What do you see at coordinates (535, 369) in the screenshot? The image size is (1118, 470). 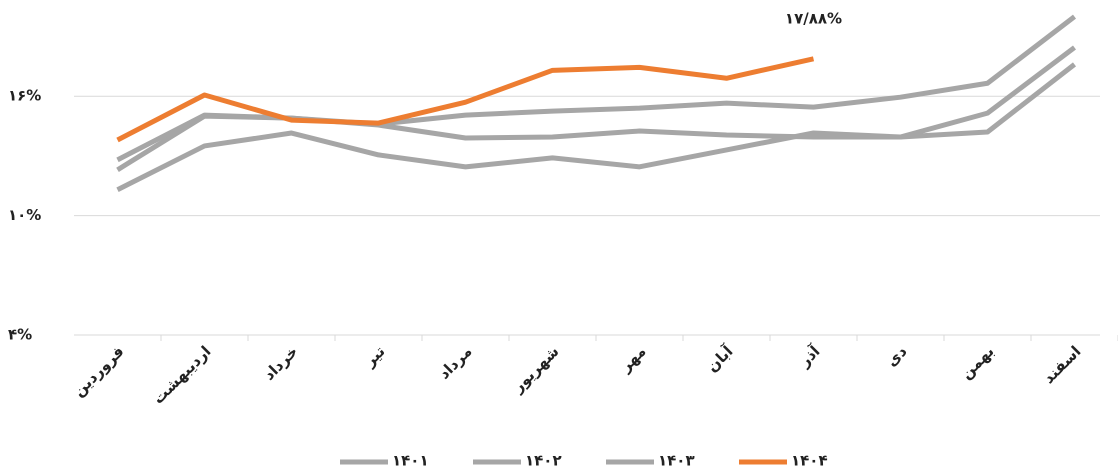 I see `x-tick-label: شهریور` at bounding box center [535, 369].